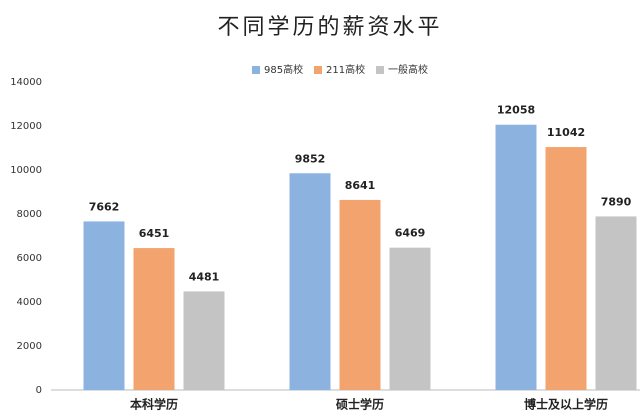 The width and height of the screenshot is (641, 418). What do you see at coordinates (26, 126) in the screenshot?
I see `y-tick-label: 12000` at bounding box center [26, 126].